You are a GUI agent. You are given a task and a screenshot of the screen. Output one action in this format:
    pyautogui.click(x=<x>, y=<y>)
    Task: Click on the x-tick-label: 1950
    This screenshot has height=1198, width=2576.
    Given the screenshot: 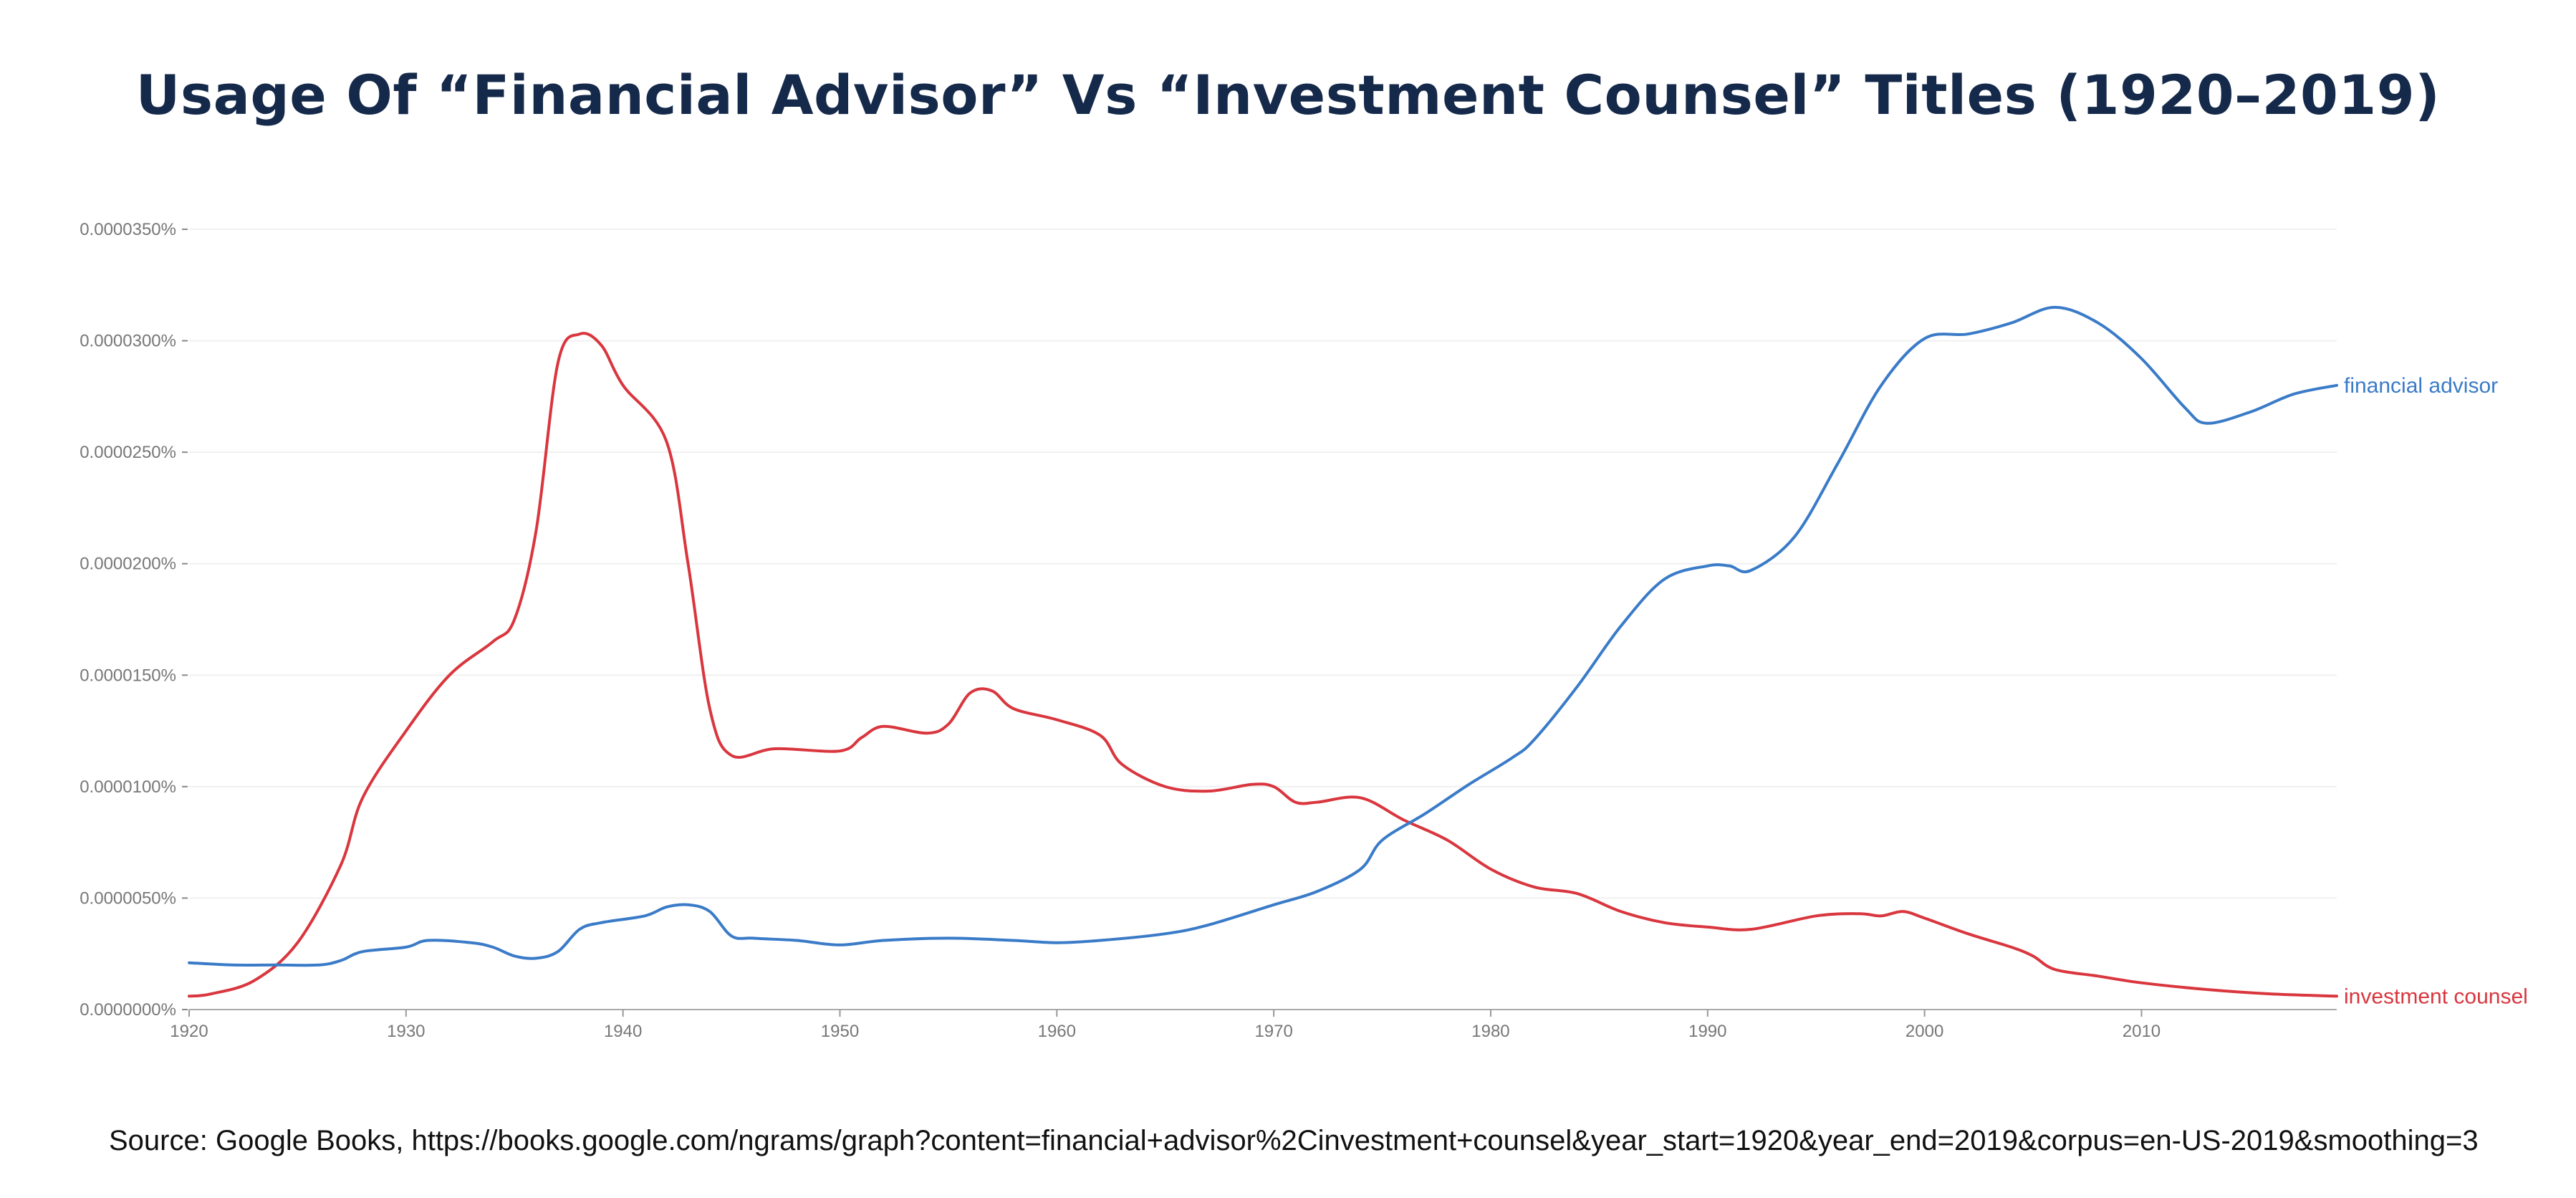 What is the action you would take?
    pyautogui.click(x=840, y=1031)
    